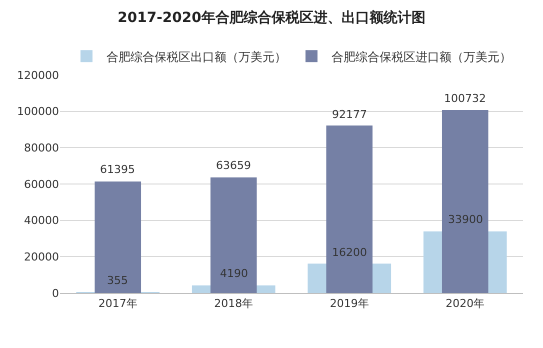 This screenshot has height=348, width=543. What do you see at coordinates (38, 111) in the screenshot?
I see `y-tick-label: 100000` at bounding box center [38, 111].